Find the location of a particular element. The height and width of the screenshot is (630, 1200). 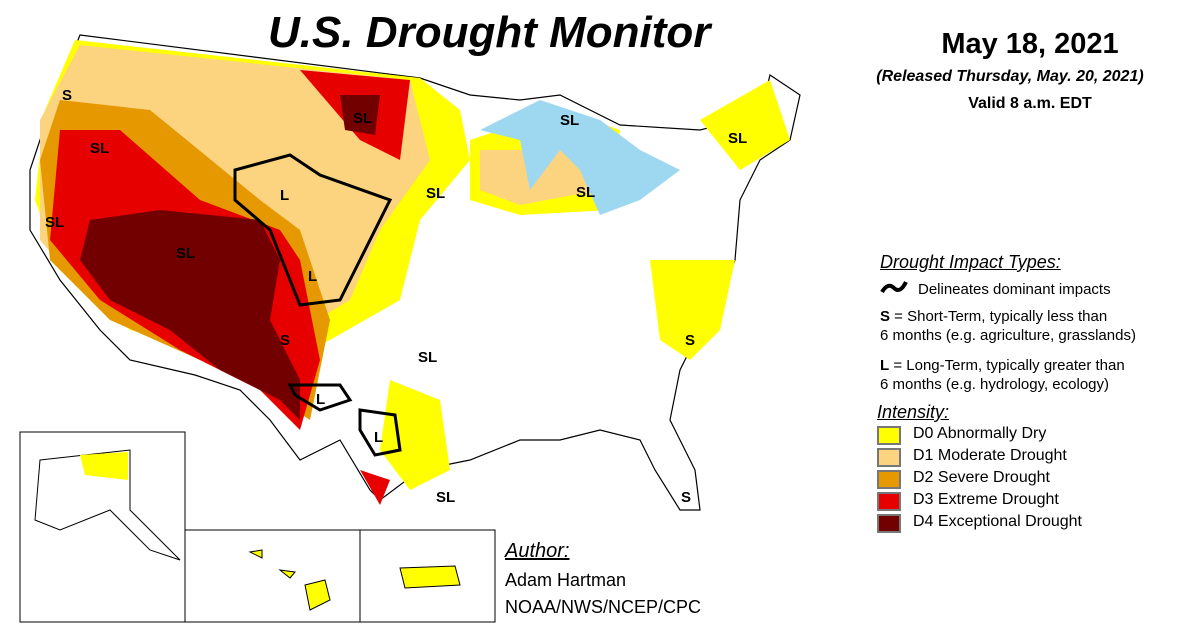

l-text: = Long-Term, typically greater than is located at coordinates (1007, 365).